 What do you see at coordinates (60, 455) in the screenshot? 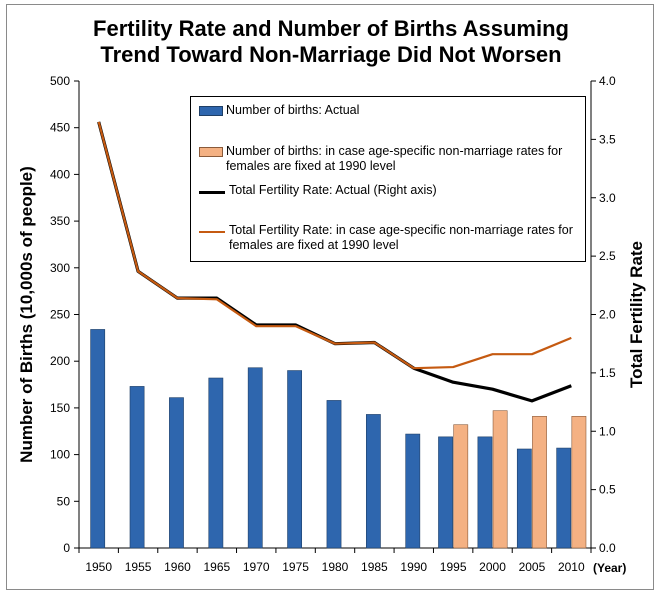
I see `left-tick-label: 100` at bounding box center [60, 455].